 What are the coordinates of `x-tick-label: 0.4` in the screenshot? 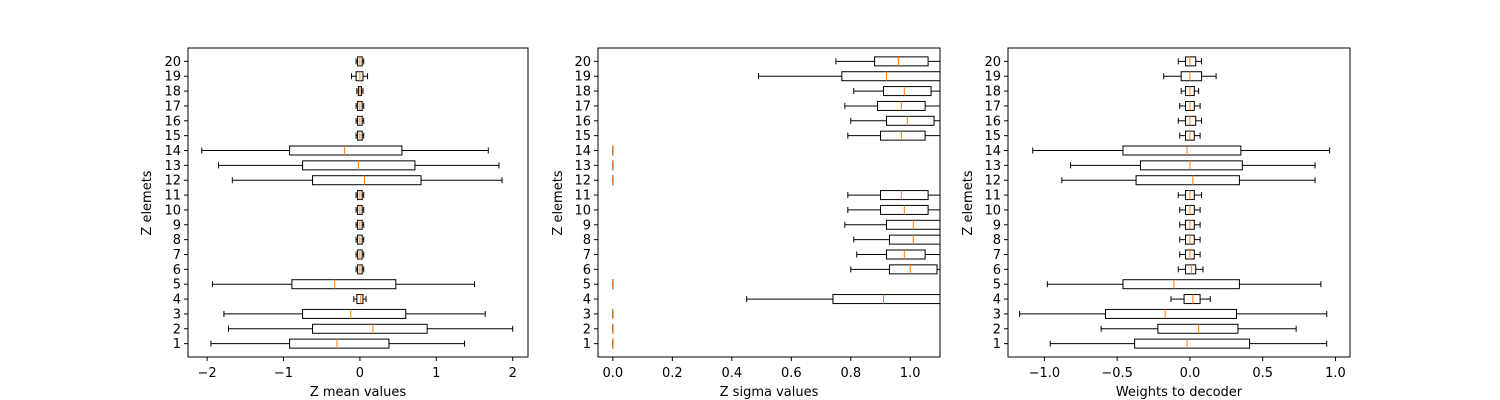 It's located at (731, 373).